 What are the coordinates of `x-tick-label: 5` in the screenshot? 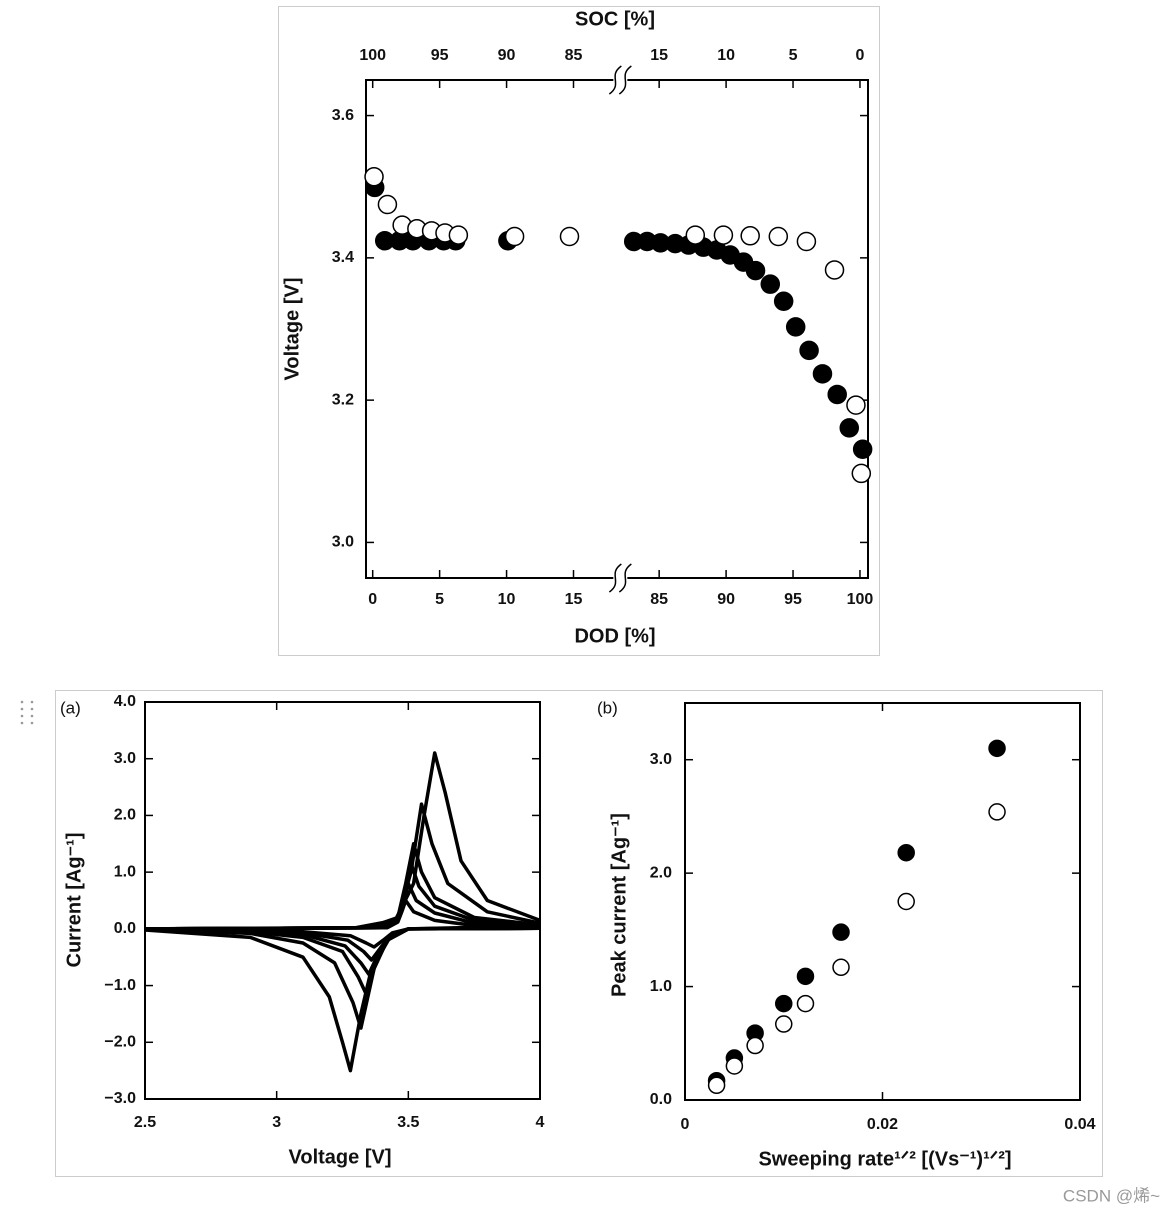 It's located at (439, 599).